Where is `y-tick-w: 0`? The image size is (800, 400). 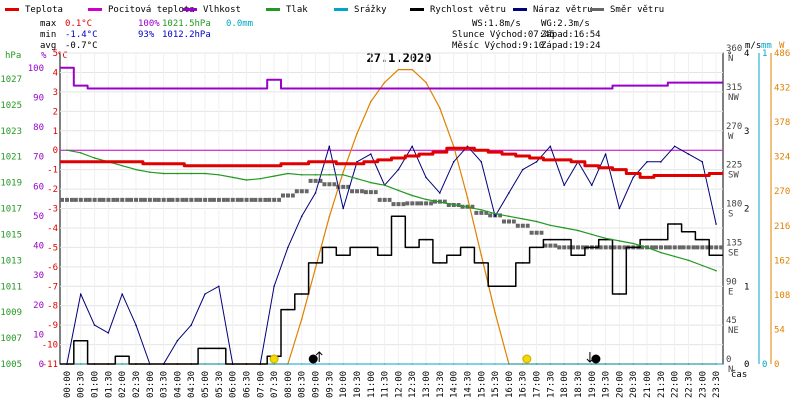 y-tick-w: 0 is located at coordinates (776, 365).